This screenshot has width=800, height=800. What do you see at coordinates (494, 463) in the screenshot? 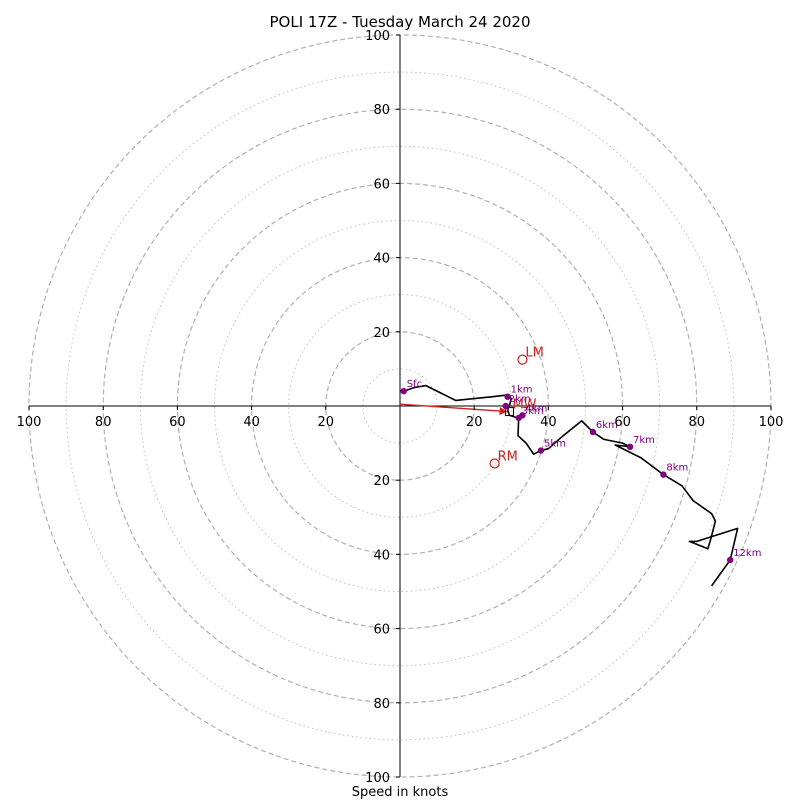
I see `storm-motion-marker-rm` at bounding box center [494, 463].